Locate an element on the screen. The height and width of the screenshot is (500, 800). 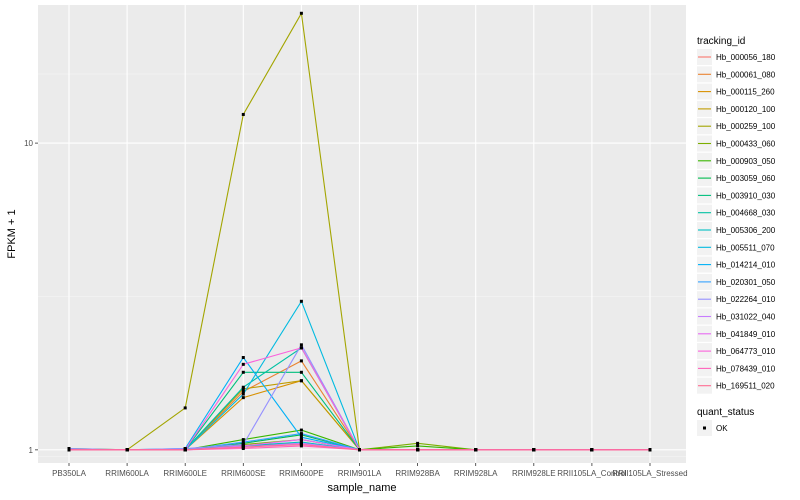
legend-color-title: tracking_id is located at coordinates (721, 41).